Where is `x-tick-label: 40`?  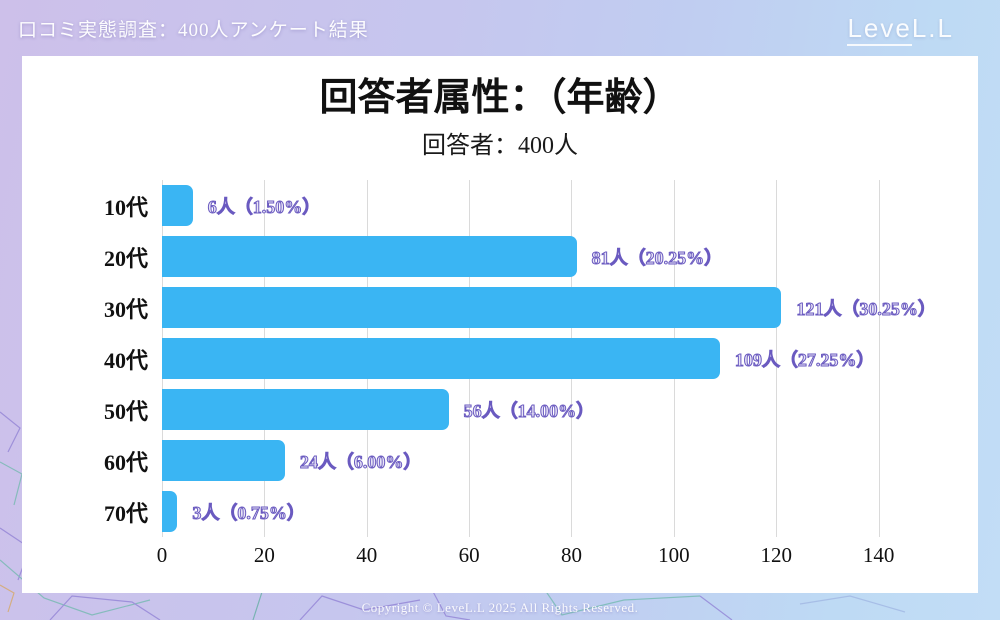 x-tick-label: 40 is located at coordinates (367, 555).